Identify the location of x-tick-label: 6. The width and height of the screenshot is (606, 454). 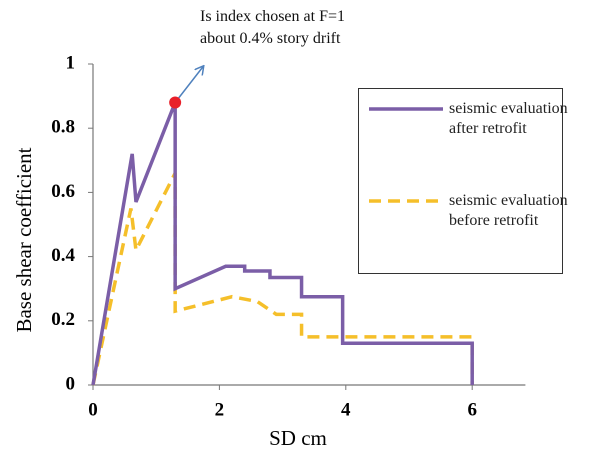
(472, 409).